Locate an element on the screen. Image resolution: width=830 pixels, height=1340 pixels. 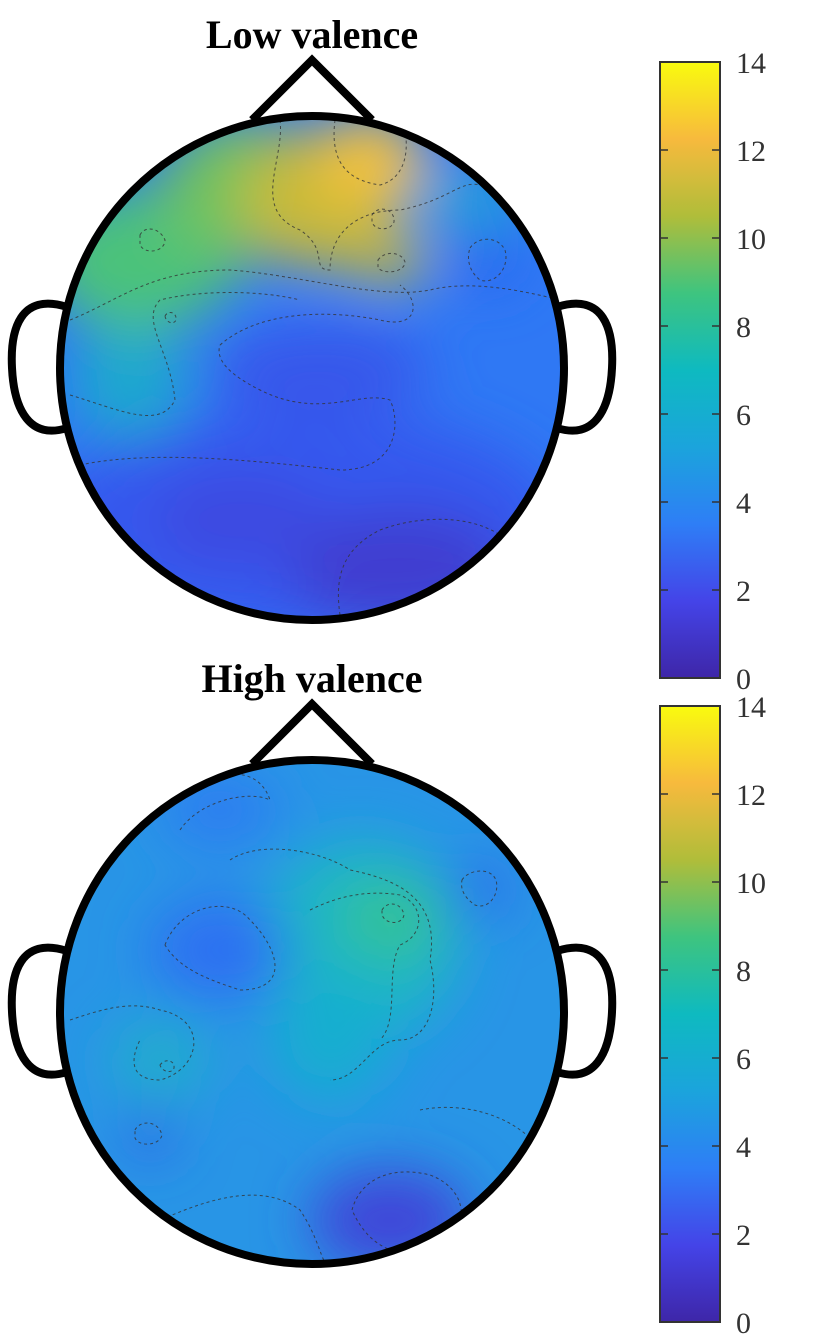
colorbar-high-valence: 0 2 4 6 8 10 12 14 is located at coordinates (712, 1015).